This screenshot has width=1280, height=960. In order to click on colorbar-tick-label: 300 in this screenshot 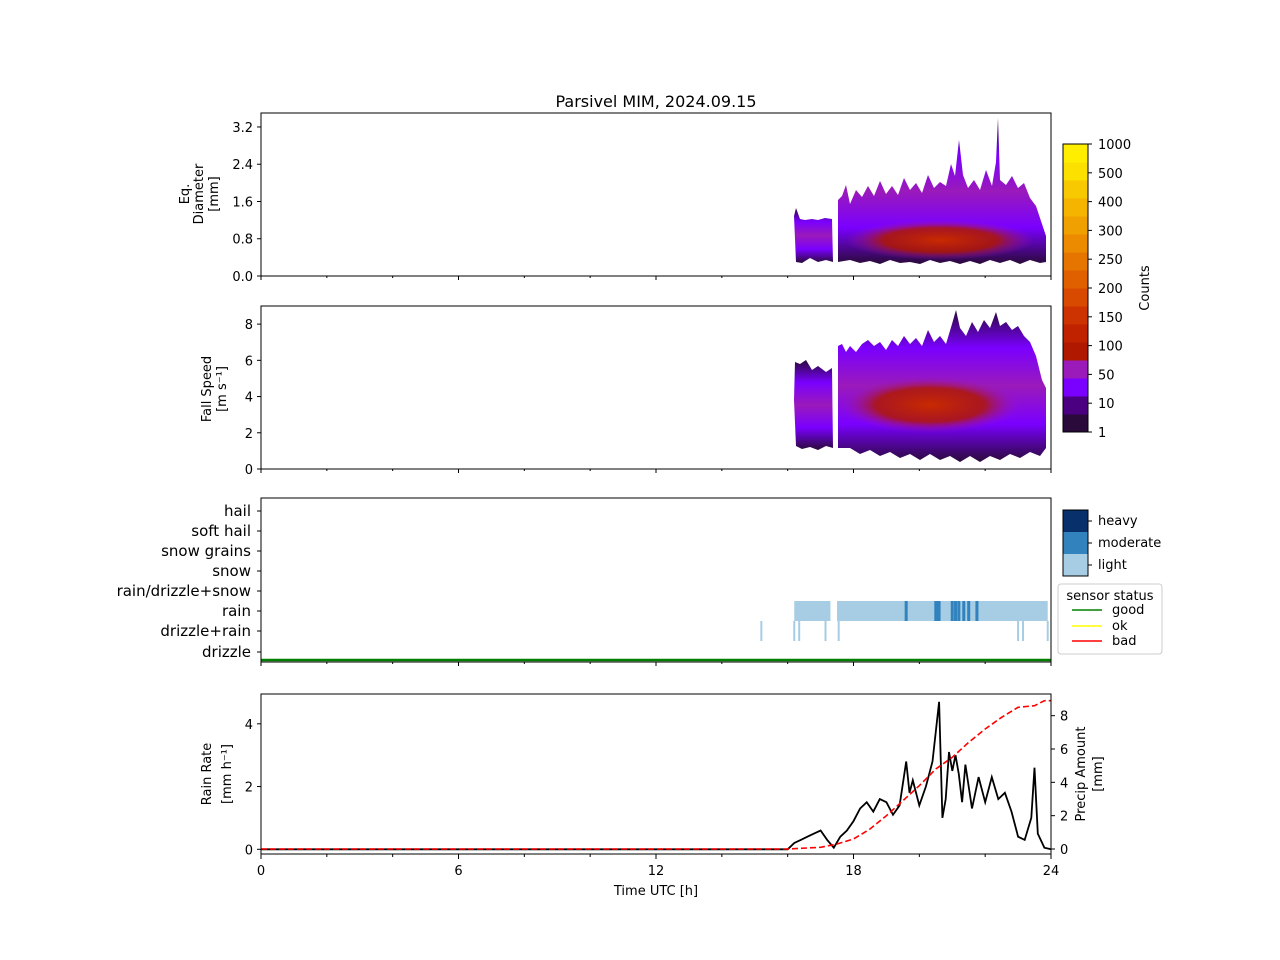, I will do `click(1110, 231)`.